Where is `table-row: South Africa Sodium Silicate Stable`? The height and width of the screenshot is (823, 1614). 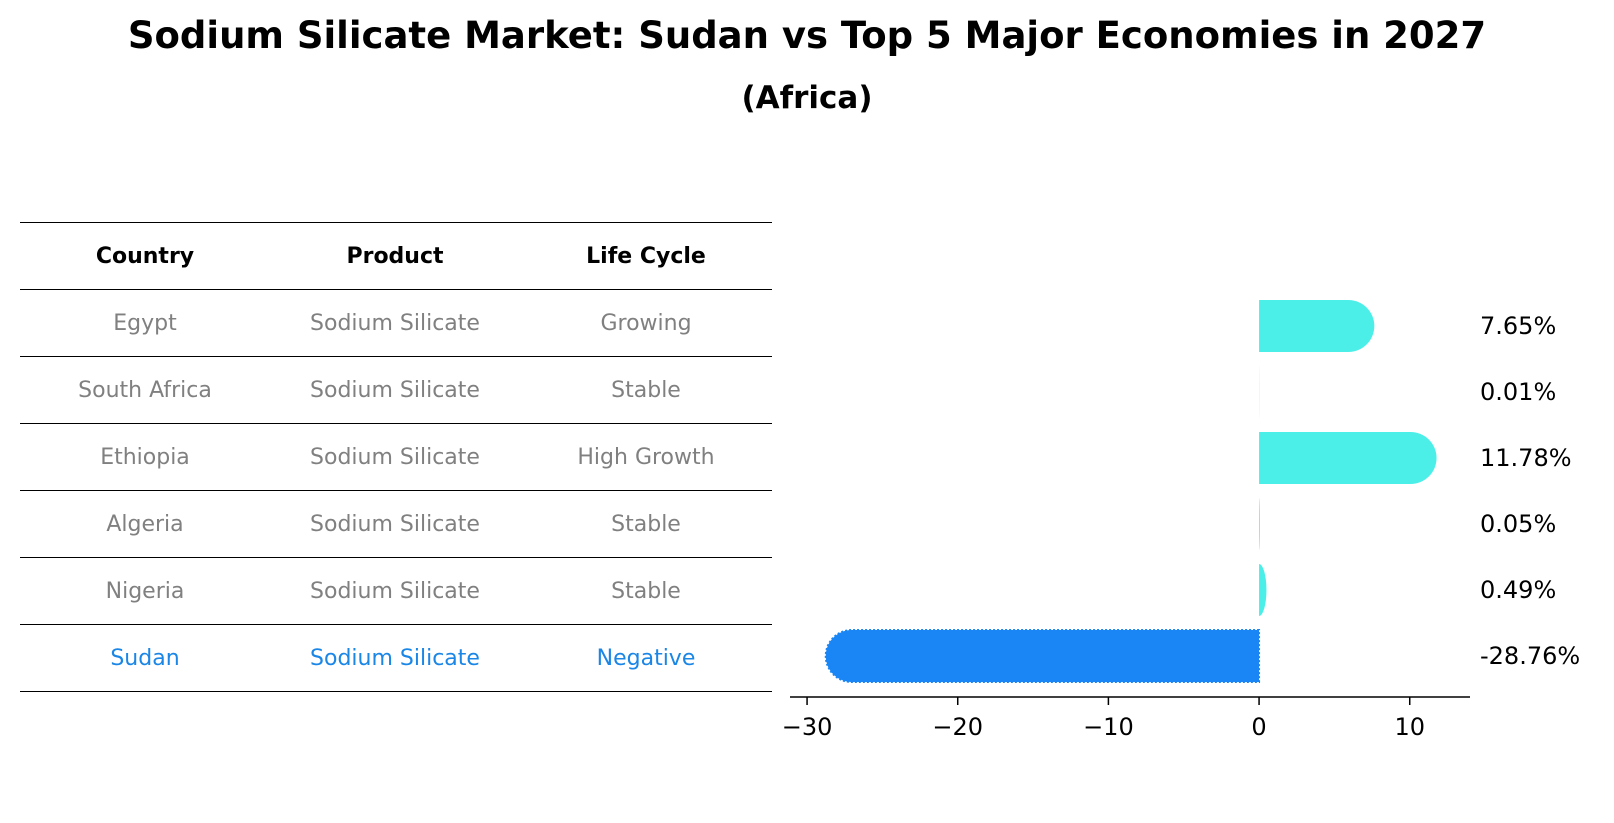 table-row: South Africa Sodium Silicate Stable is located at coordinates (396, 390).